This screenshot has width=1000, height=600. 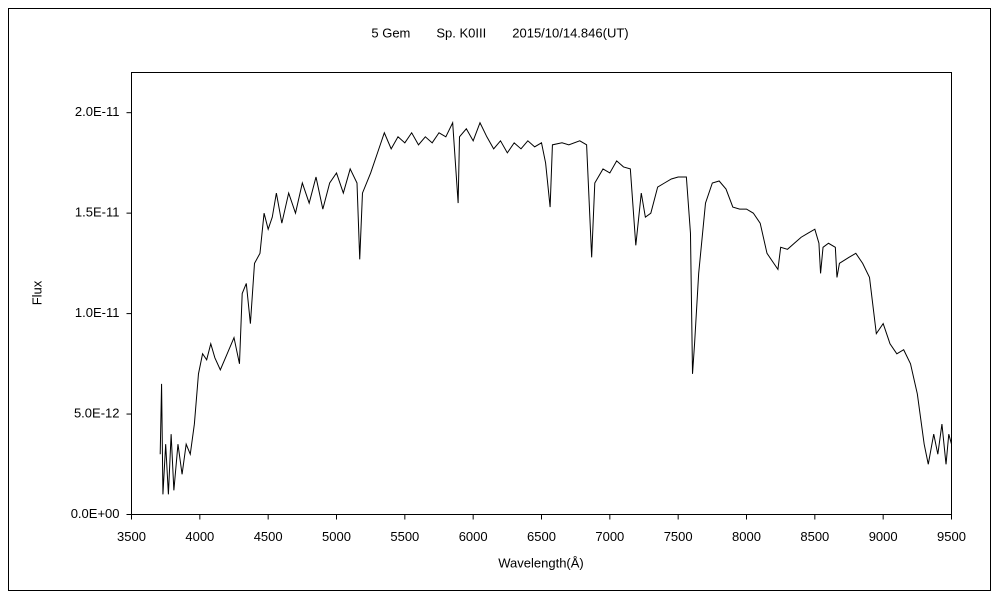 I want to click on y-tick-label: 0.0E+00, so click(x=95, y=513).